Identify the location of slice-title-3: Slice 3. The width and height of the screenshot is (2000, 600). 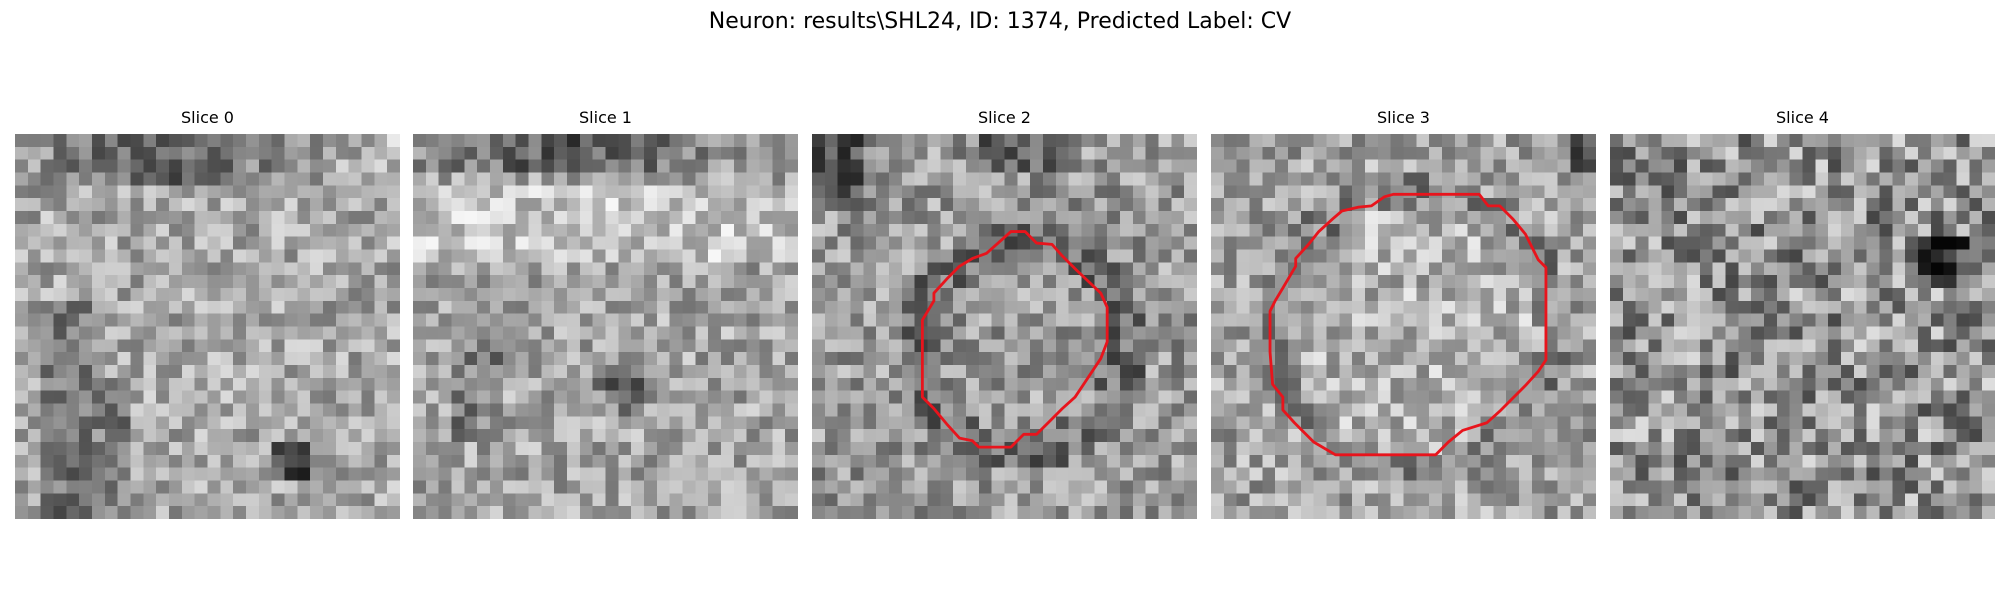
(1403, 118).